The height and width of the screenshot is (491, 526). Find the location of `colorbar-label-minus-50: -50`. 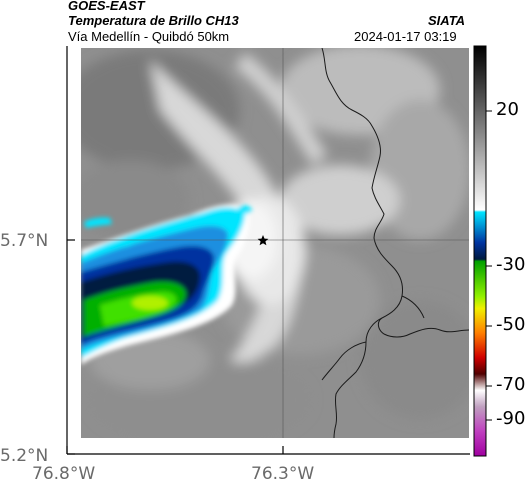

colorbar-label-minus-50: -50 is located at coordinates (511, 324).